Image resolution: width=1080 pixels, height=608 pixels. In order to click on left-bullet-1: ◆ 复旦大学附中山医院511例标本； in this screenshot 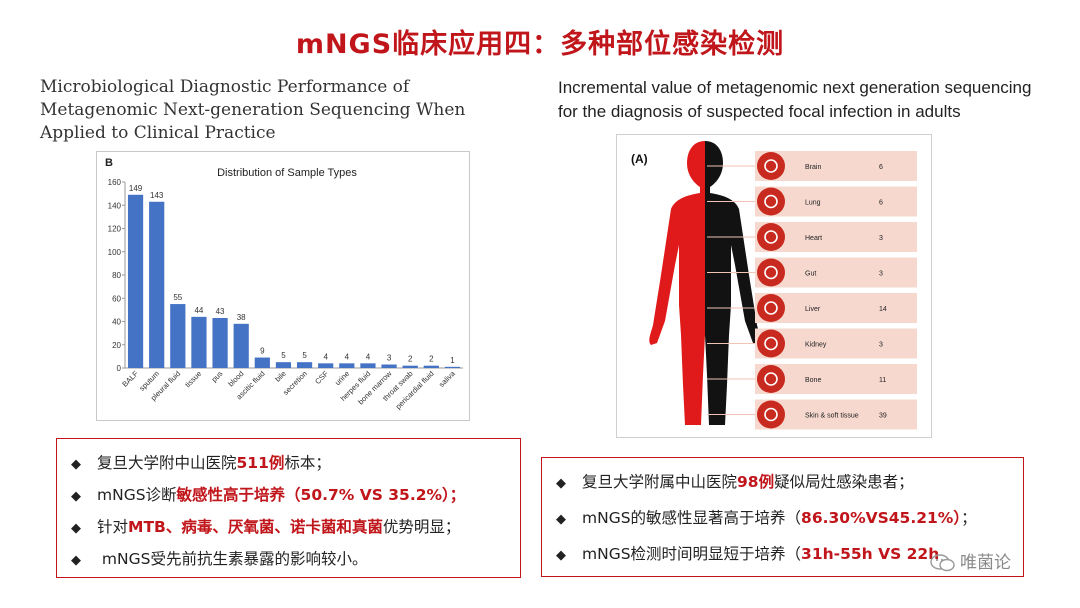, I will do `click(201, 462)`.